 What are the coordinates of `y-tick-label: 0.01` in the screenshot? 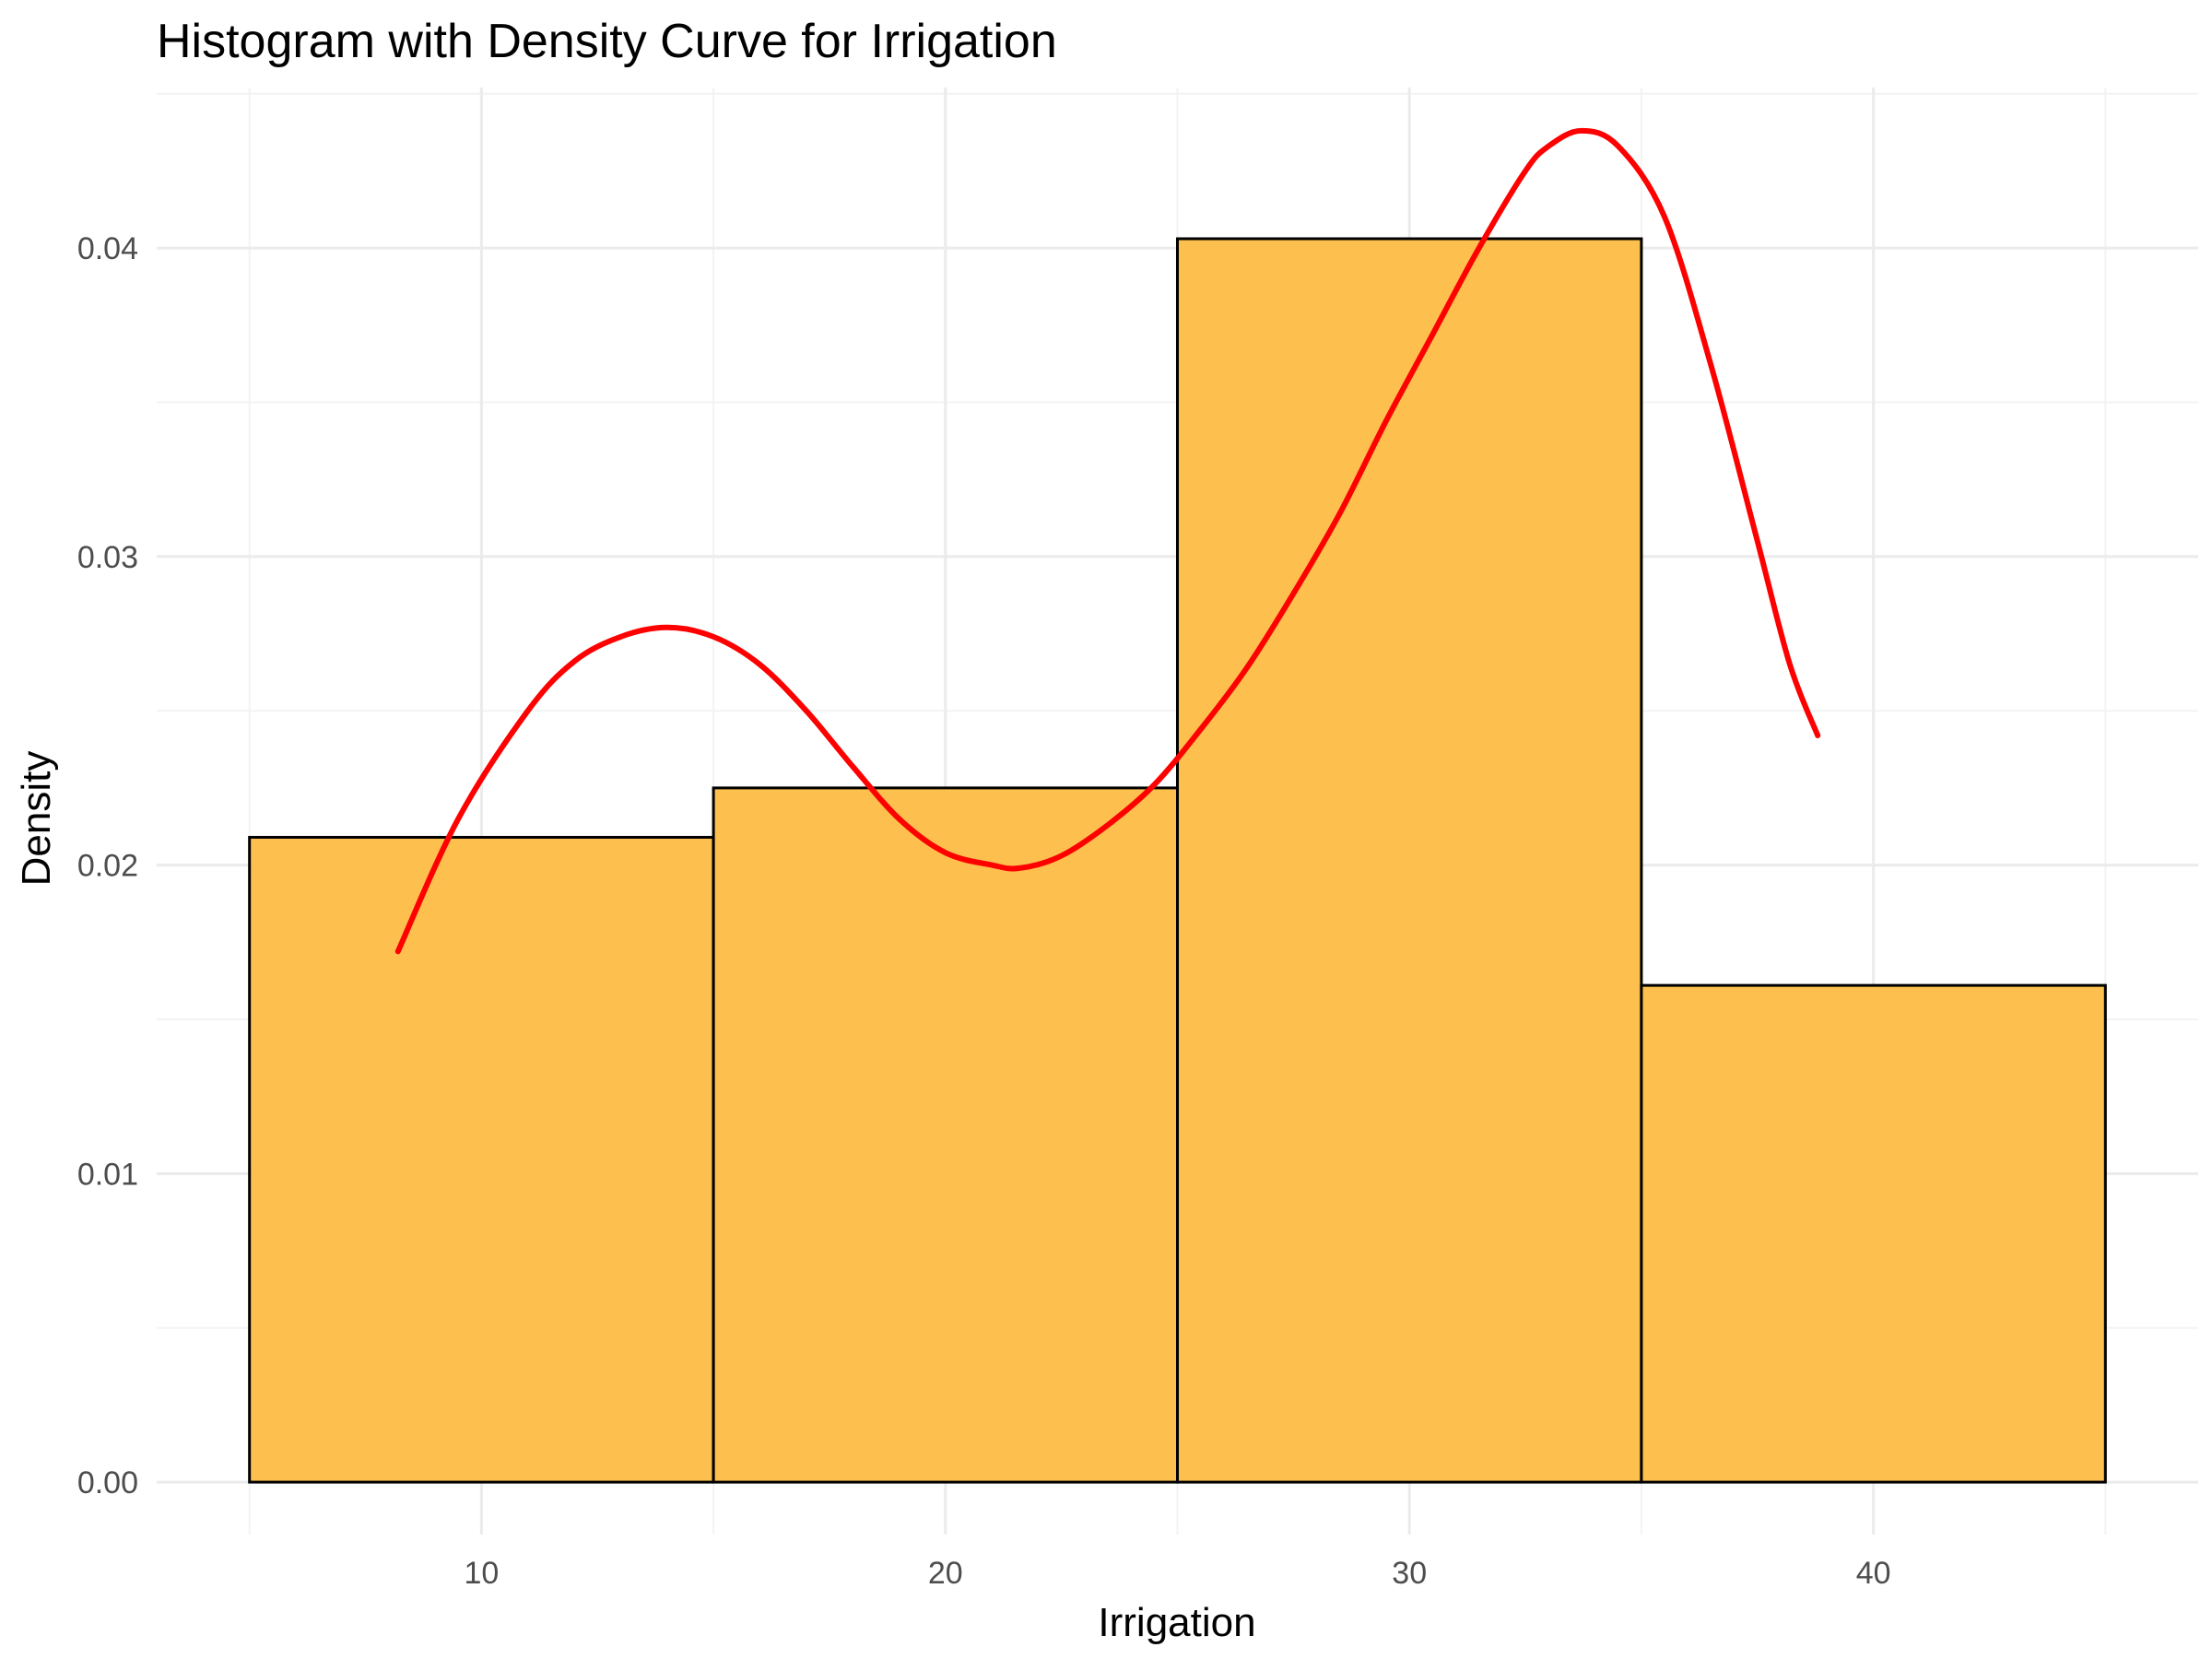 It's located at (107, 1174).